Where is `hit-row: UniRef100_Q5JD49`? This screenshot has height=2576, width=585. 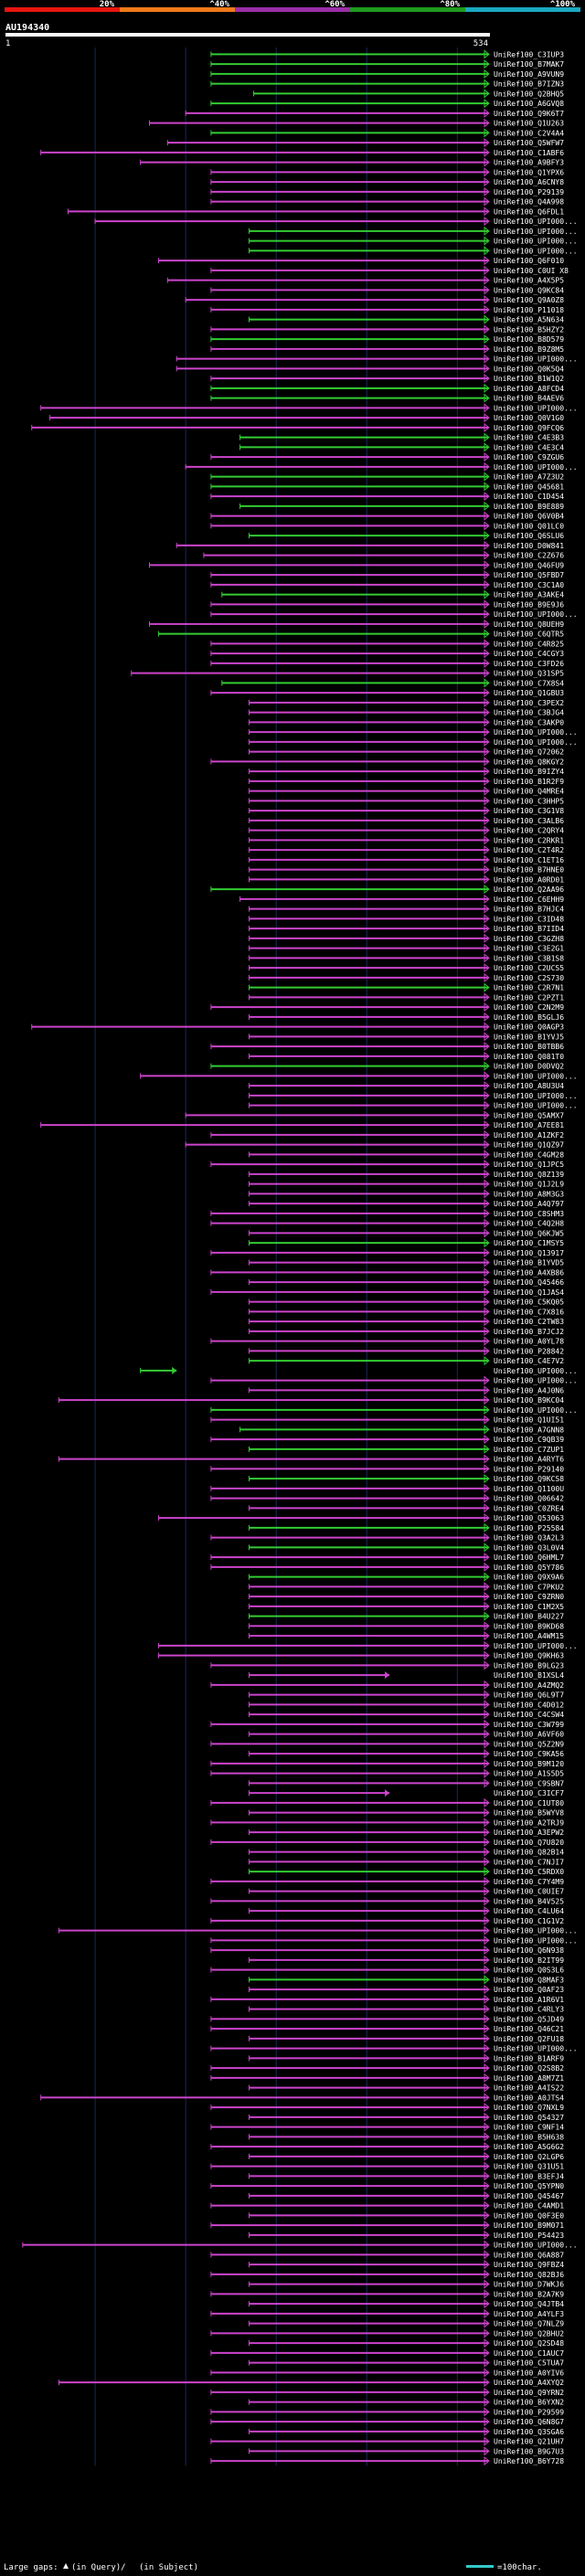 hit-row: UniRef100_Q5JD49 is located at coordinates (387, 2019).